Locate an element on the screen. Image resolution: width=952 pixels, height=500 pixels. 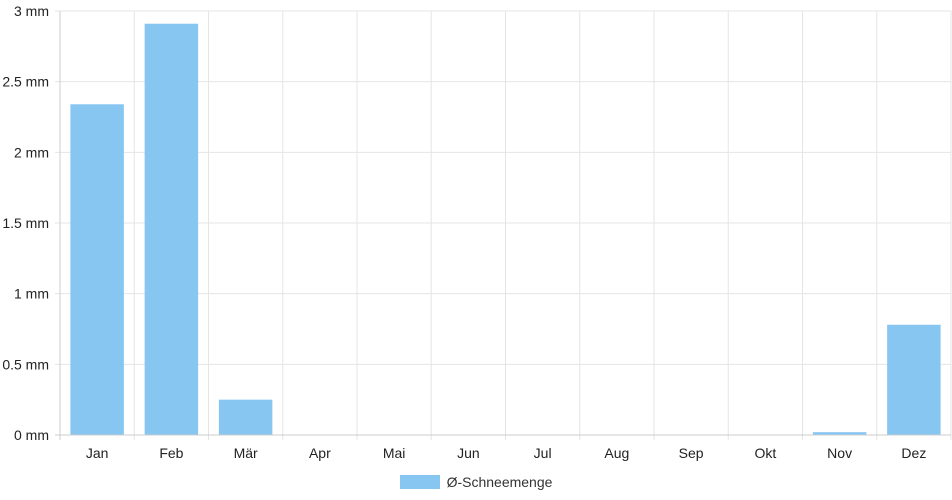
x-tick-label: Okt is located at coordinates (765, 453).